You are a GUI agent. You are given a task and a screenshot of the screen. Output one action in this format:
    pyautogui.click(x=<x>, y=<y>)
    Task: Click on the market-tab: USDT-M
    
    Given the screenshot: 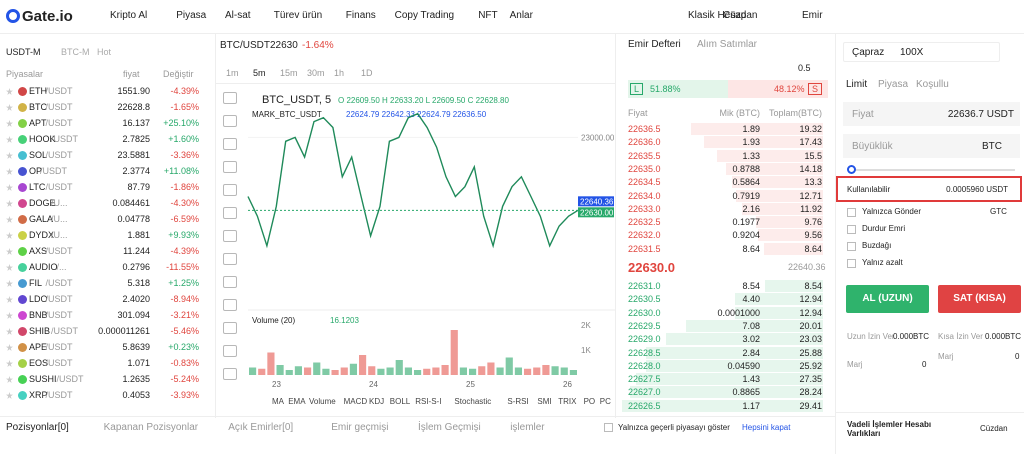 What is the action you would take?
    pyautogui.click(x=23, y=52)
    